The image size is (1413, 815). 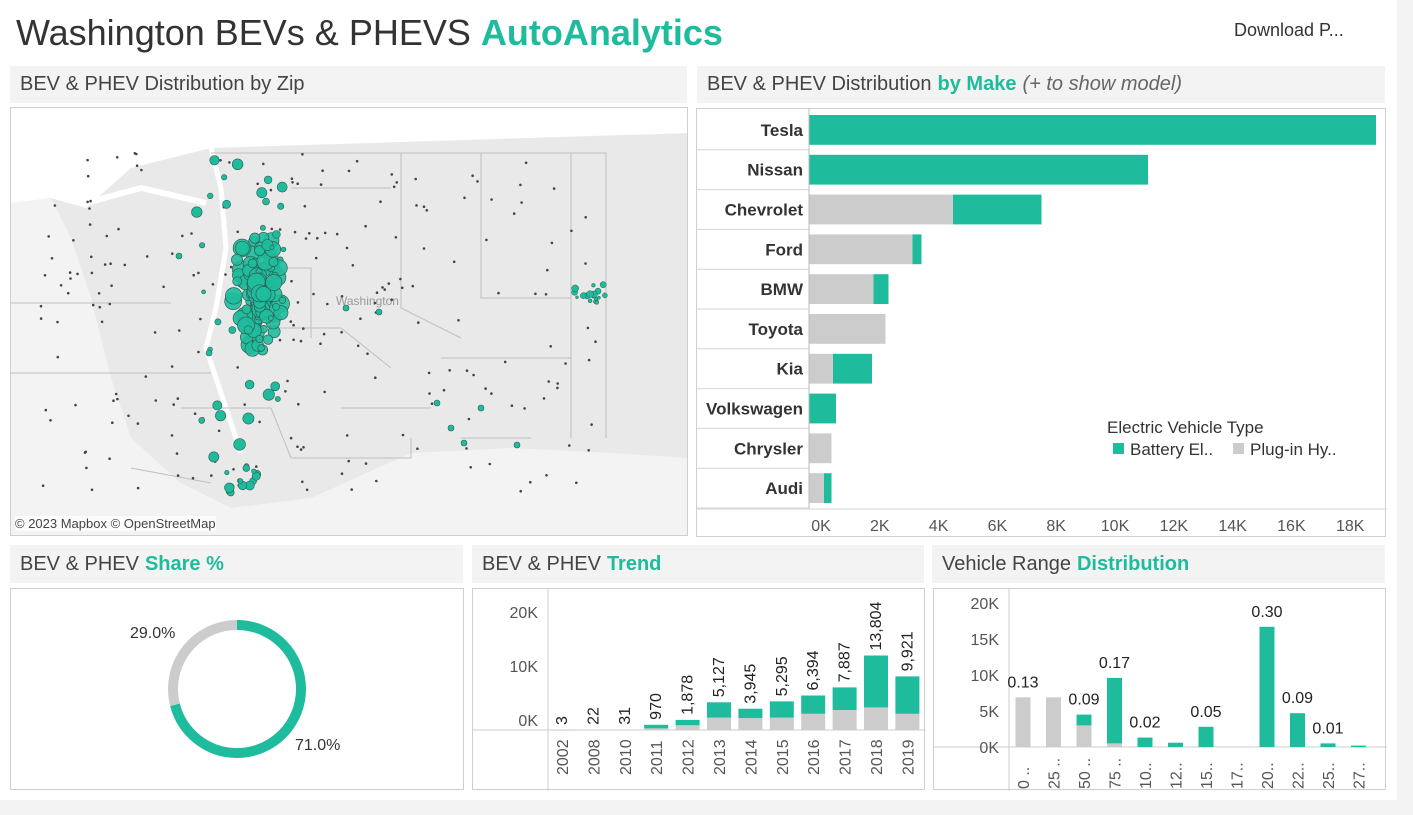 I want to click on range-x-tick: 50 .., so click(x=1085, y=773).